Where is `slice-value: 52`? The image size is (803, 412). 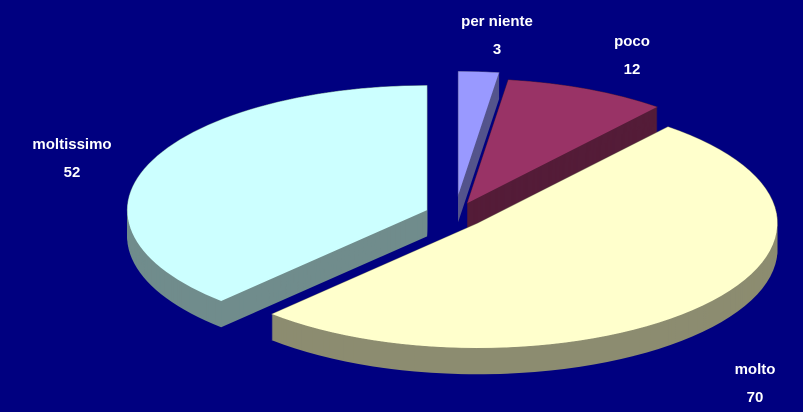 slice-value: 52 is located at coordinates (72, 172).